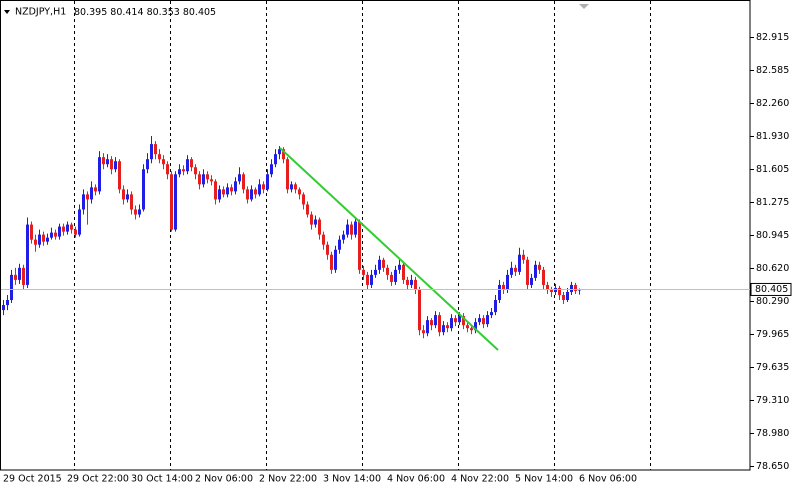 Image resolution: width=792 pixels, height=490 pixels. Describe the element at coordinates (608, 479) in the screenshot. I see `x-tick-label: 6 Nov 06:00` at that location.